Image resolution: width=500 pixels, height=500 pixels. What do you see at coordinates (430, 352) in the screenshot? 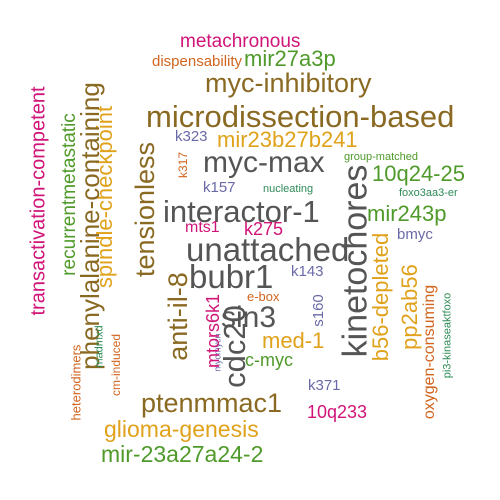
I see `word-oxygen-consuming: oxygen-consuming` at bounding box center [430, 352].